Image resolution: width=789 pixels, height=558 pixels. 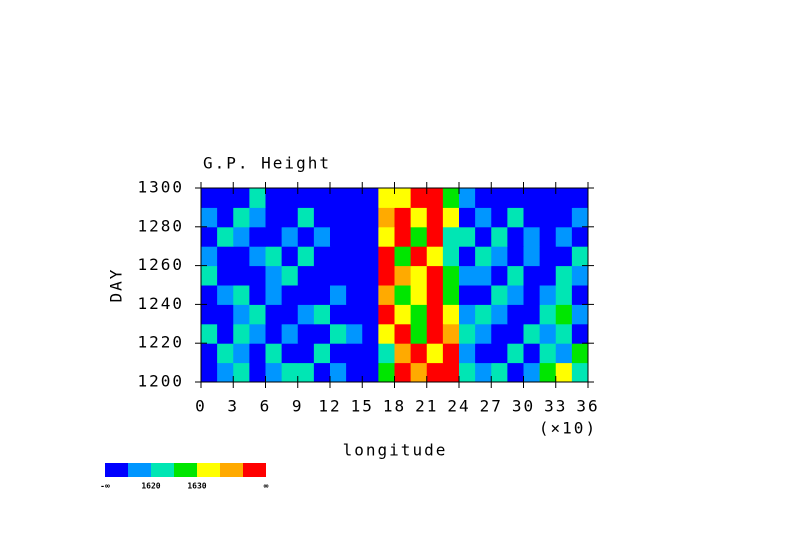 I want to click on x-tick-label: 0, so click(x=201, y=406).